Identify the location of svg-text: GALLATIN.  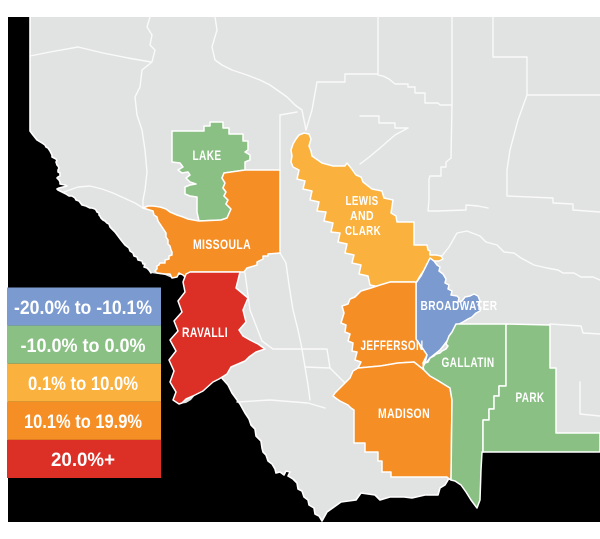
(468, 362).